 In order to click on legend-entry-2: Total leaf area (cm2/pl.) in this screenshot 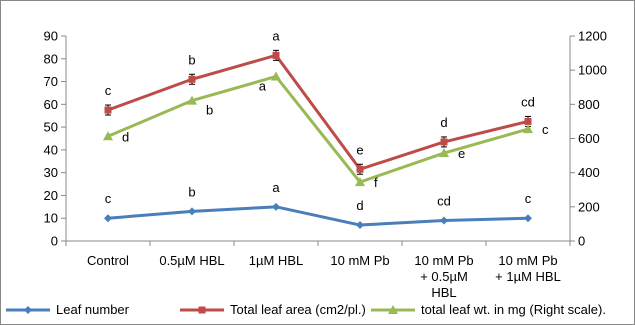, I will do `click(273, 309)`.